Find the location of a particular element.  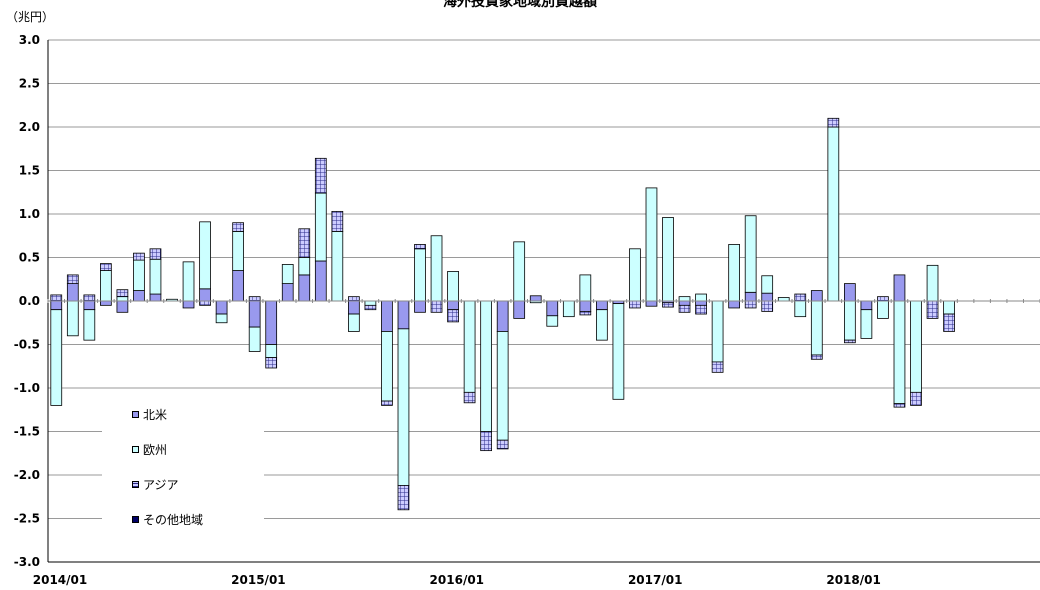

y-tick-label: -2.0 is located at coordinates (27, 475).